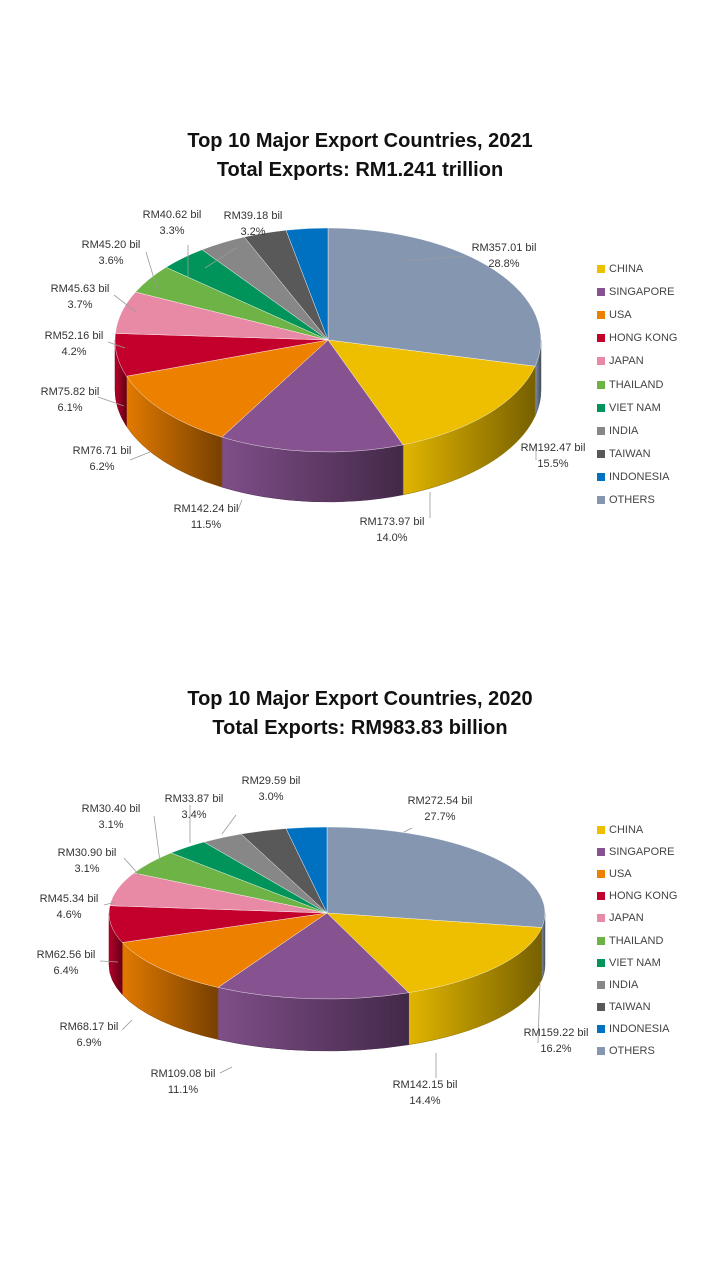 This screenshot has width=720, height=1280. I want to click on legend-label: OTHERS, so click(632, 500).